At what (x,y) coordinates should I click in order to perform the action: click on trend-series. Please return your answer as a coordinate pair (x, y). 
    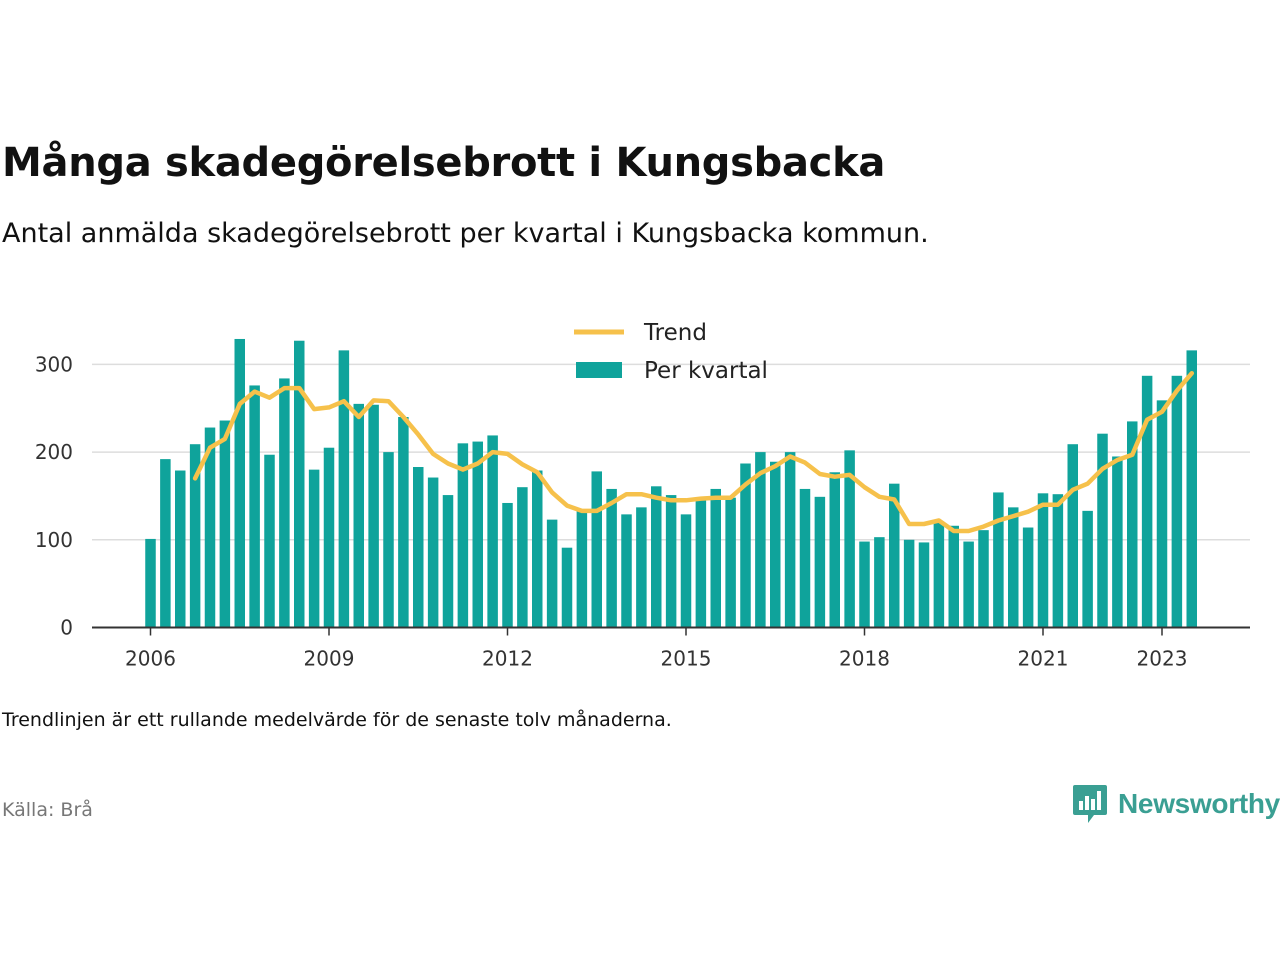
    Looking at the image, I should click on (693, 452).